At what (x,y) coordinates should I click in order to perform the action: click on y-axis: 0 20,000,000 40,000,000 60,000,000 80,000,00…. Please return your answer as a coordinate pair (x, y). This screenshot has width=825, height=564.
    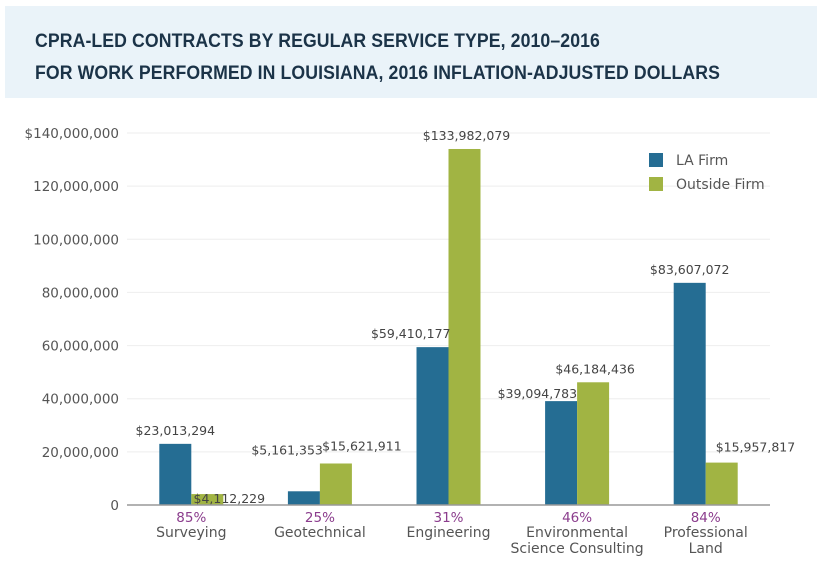
    Looking at the image, I should click on (72, 320).